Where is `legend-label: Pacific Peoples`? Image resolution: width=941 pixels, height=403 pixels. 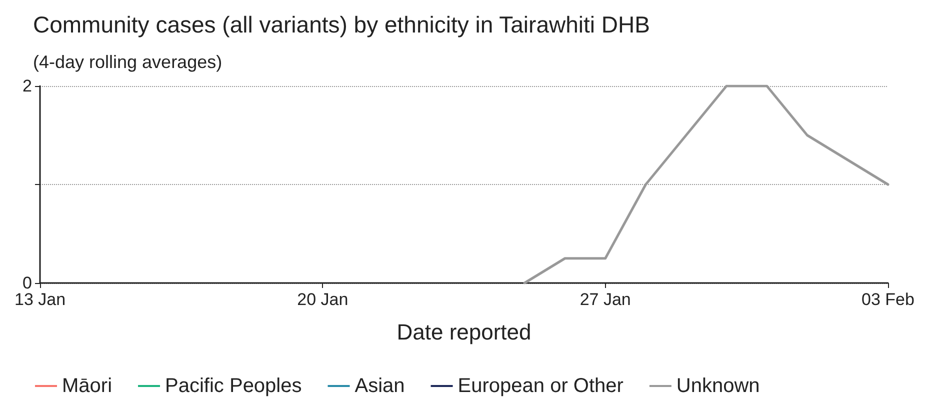
legend-label: Pacific Peoples is located at coordinates (233, 386).